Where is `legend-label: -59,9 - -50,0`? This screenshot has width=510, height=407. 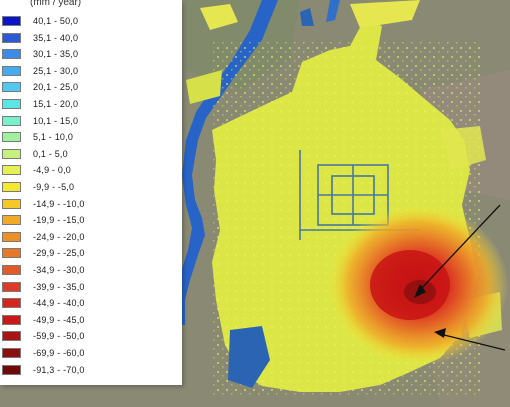
legend-label: -59,9 - -50,0 is located at coordinates (59, 336).